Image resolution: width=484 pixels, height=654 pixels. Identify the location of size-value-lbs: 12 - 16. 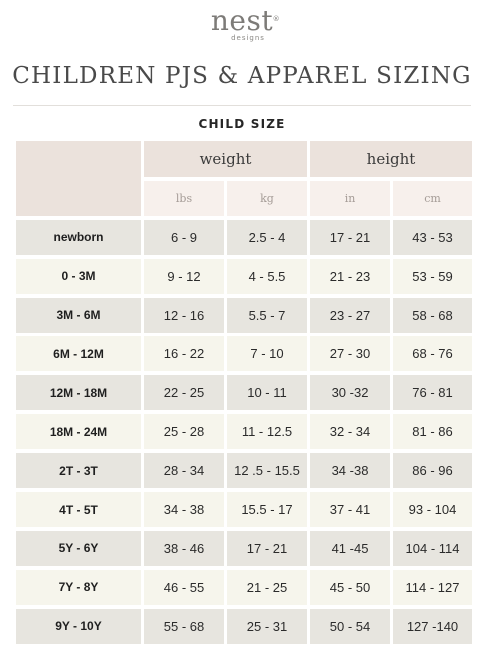
(184, 315).